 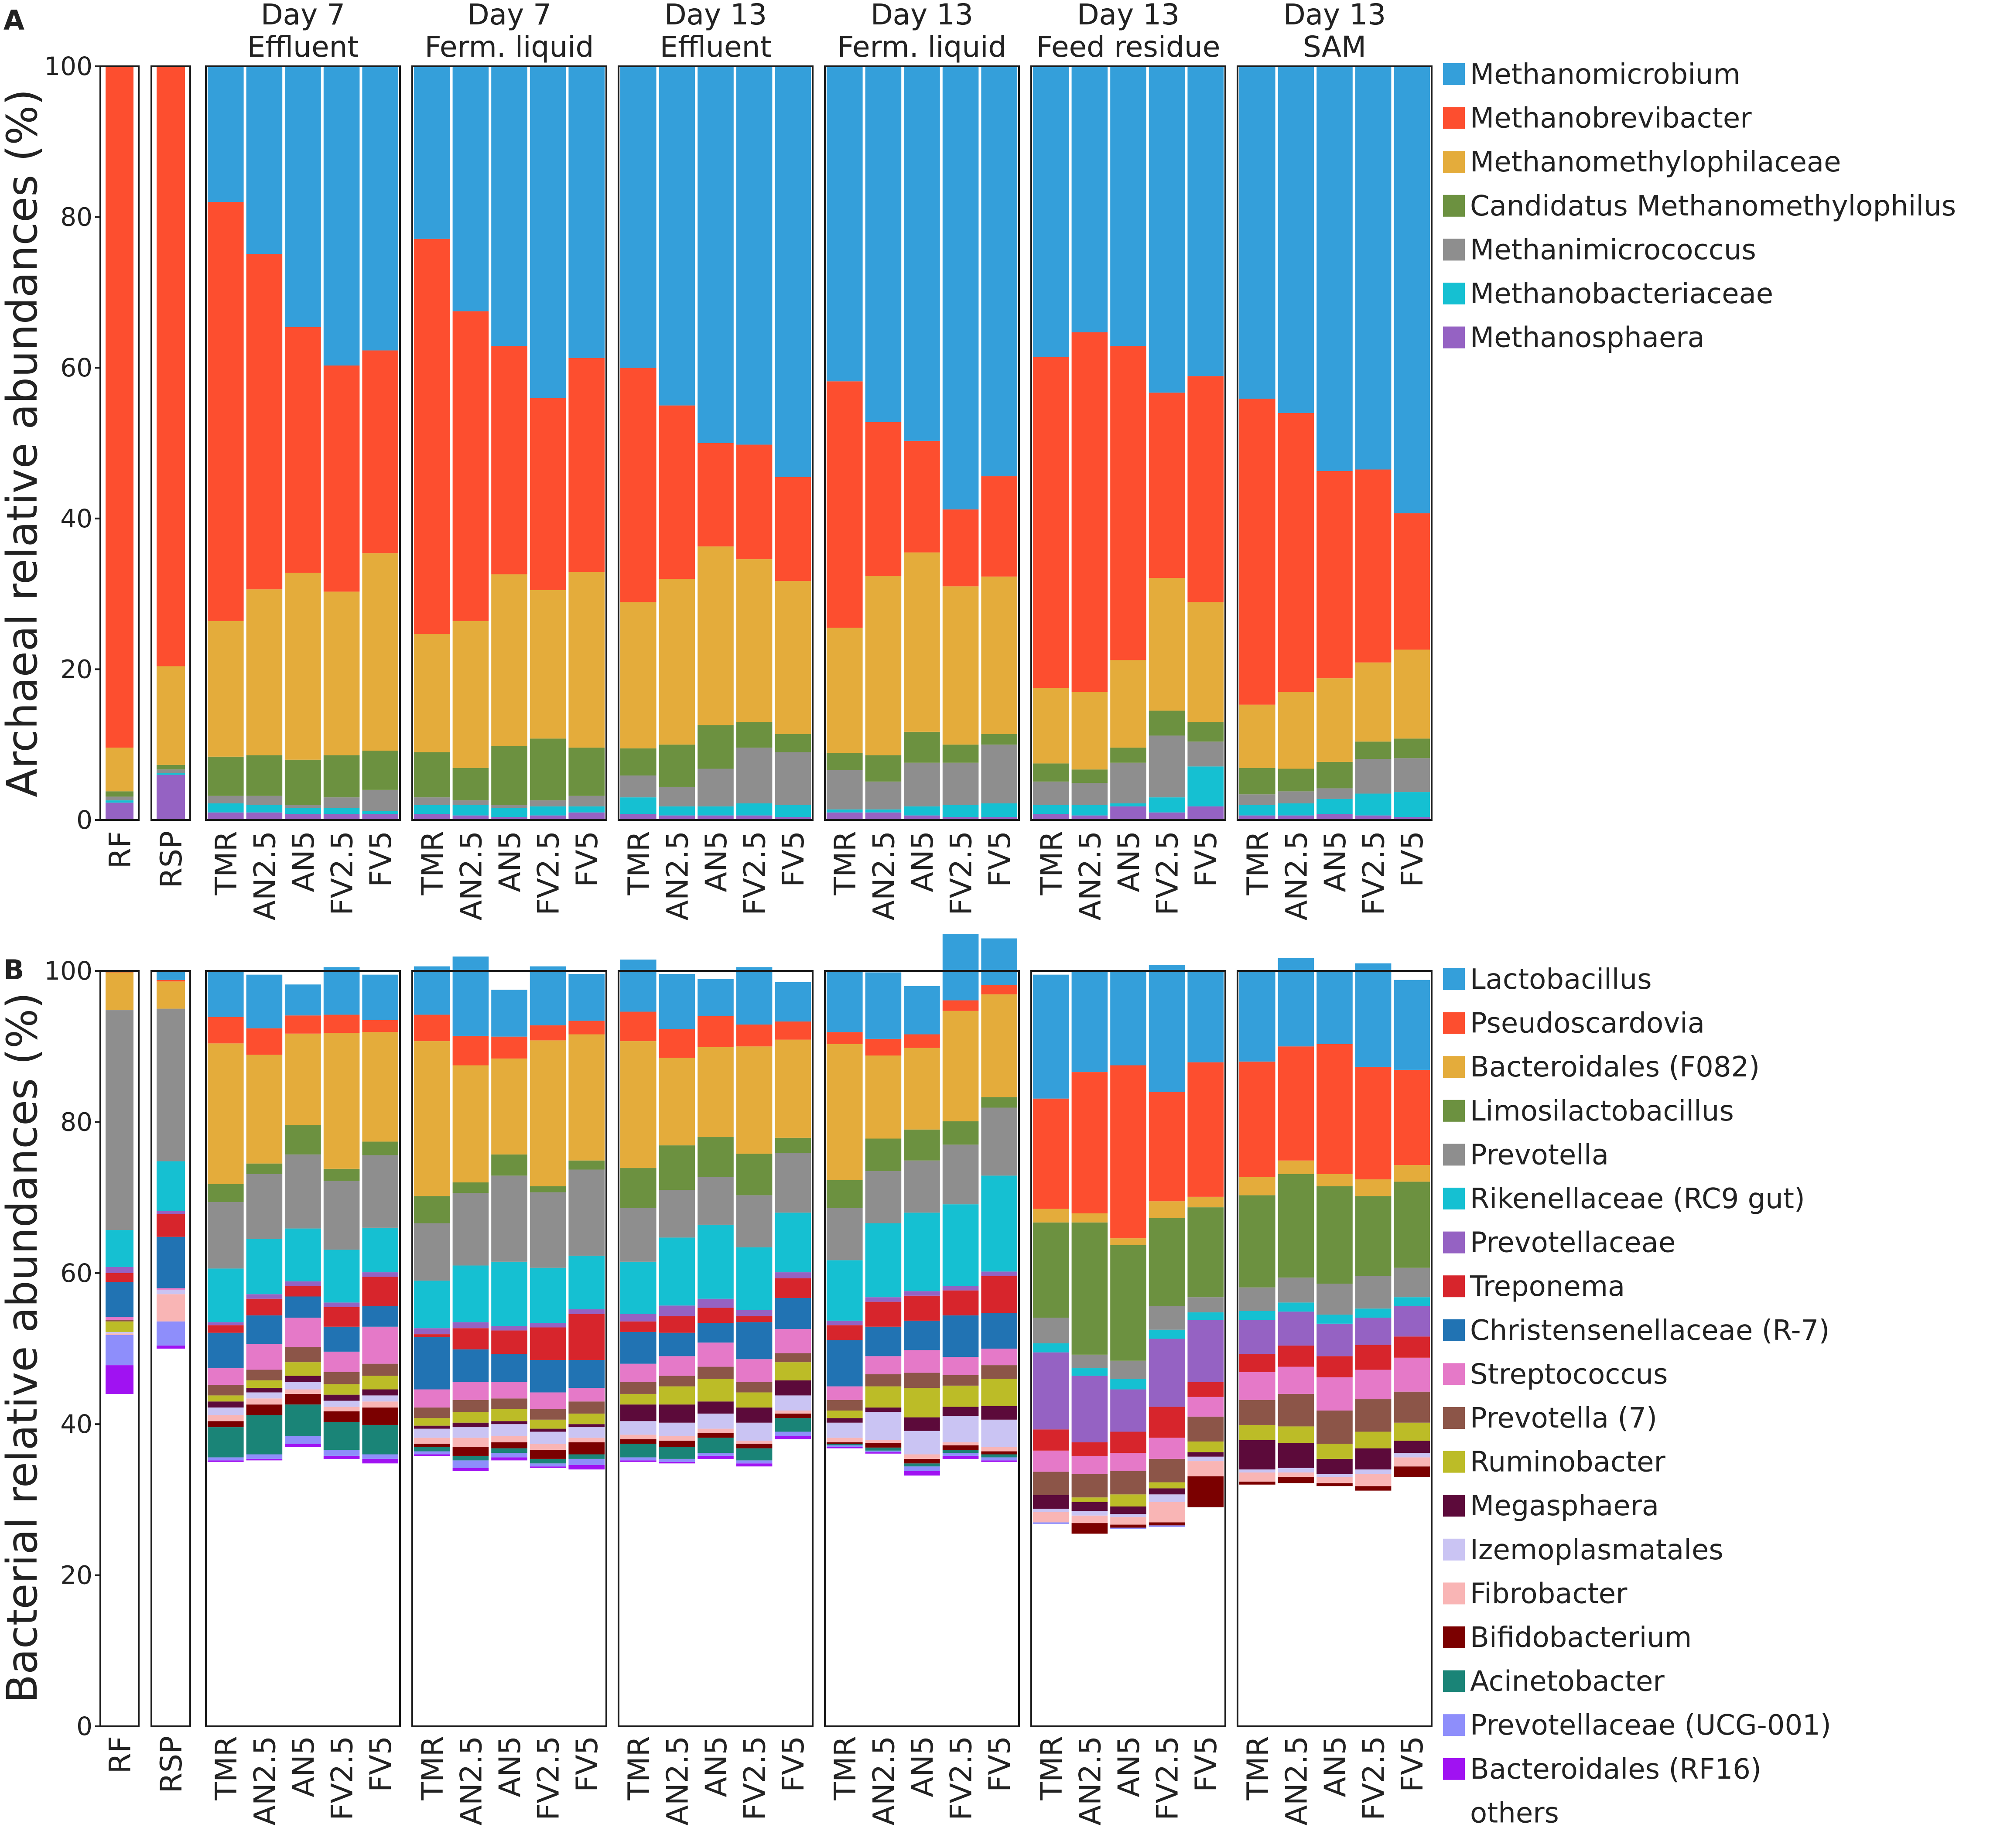 What do you see at coordinates (922, 784) in the screenshot?
I see `panel-a-bar-segment-an5-methanimicrococcus` at bounding box center [922, 784].